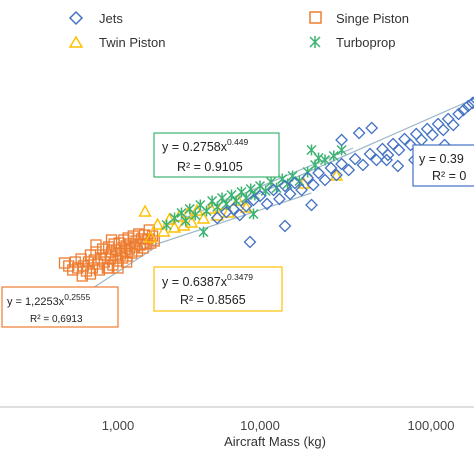 This screenshot has width=474, height=474. Describe the element at coordinates (111, 18) in the screenshot. I see `legend-label-jets: Jets` at that location.